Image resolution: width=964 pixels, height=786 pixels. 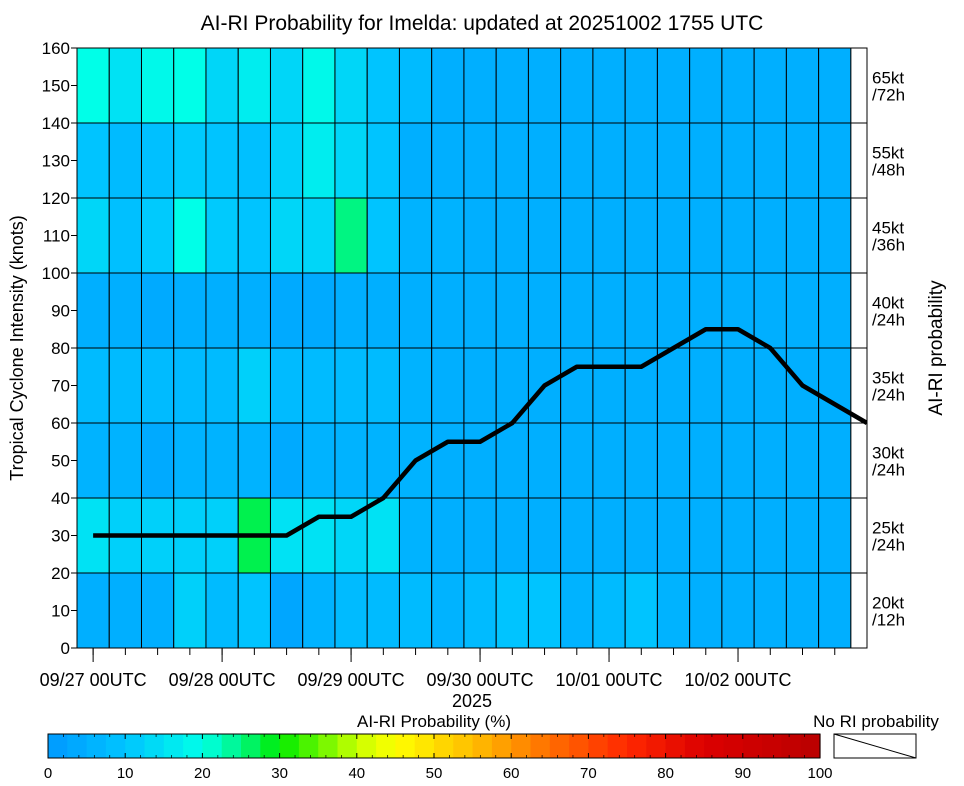 I want to click on colorbar-tick-label: 90, so click(x=742, y=773).